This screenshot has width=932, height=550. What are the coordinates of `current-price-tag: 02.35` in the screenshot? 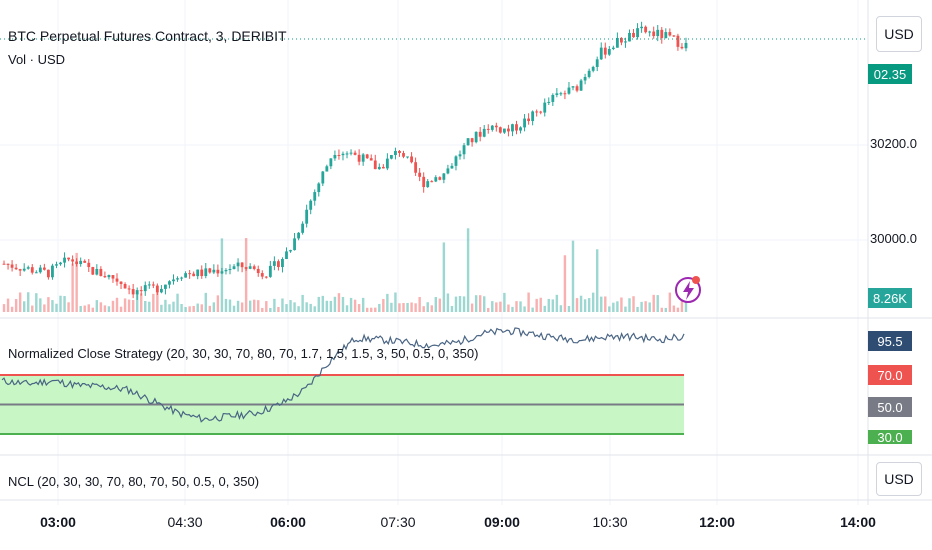 It's located at (890, 74).